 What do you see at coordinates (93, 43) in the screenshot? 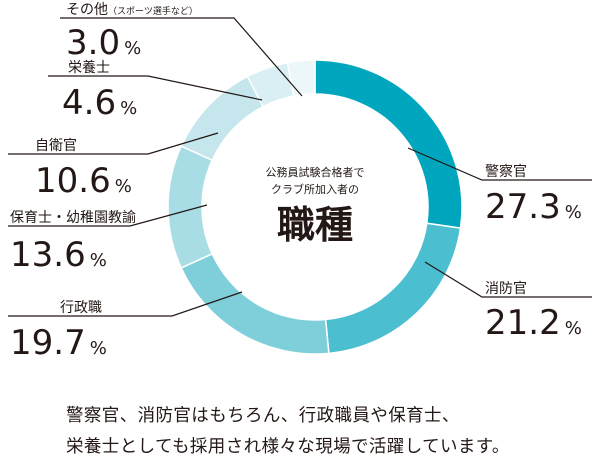
I see `slice-value-number-6: 3.0` at bounding box center [93, 43].